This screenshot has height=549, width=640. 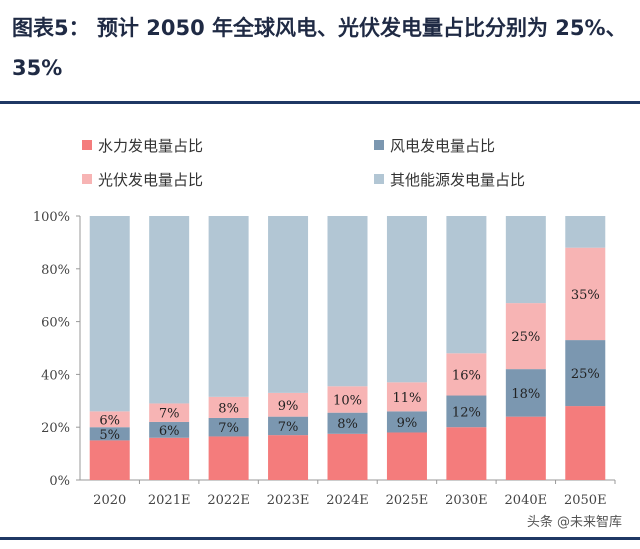 What do you see at coordinates (51, 217) in the screenshot?
I see `y-tick-label-5: 100%` at bounding box center [51, 217].